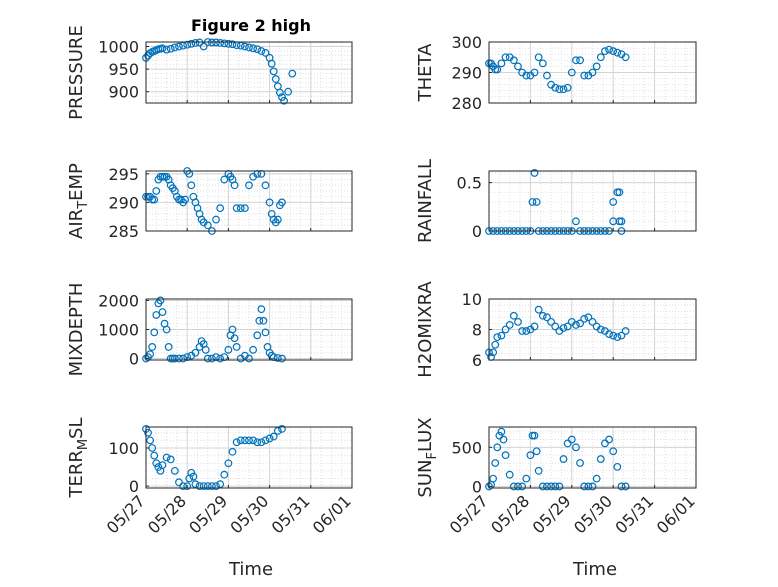  I want to click on y-tick-label: 285, so click(123, 231).